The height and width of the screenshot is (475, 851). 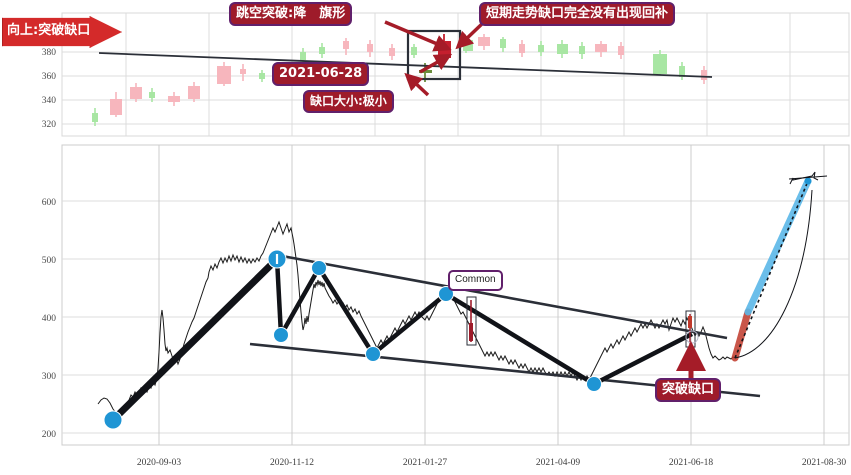 I want to click on main-ytick-400: 400, so click(x=49, y=319).